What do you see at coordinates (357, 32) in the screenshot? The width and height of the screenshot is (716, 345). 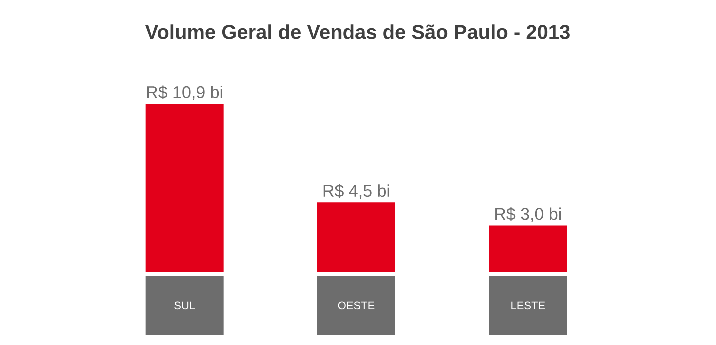 I see `chart-title: Volume Geral de Vendas de São Paulo - 2013` at bounding box center [357, 32].